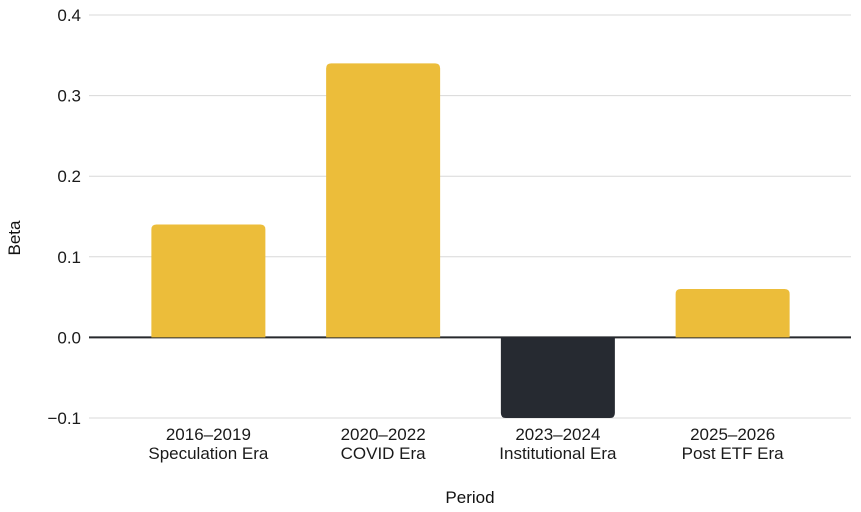 The width and height of the screenshot is (861, 512). What do you see at coordinates (732, 313) in the screenshot?
I see `bar-2025–2026` at bounding box center [732, 313].